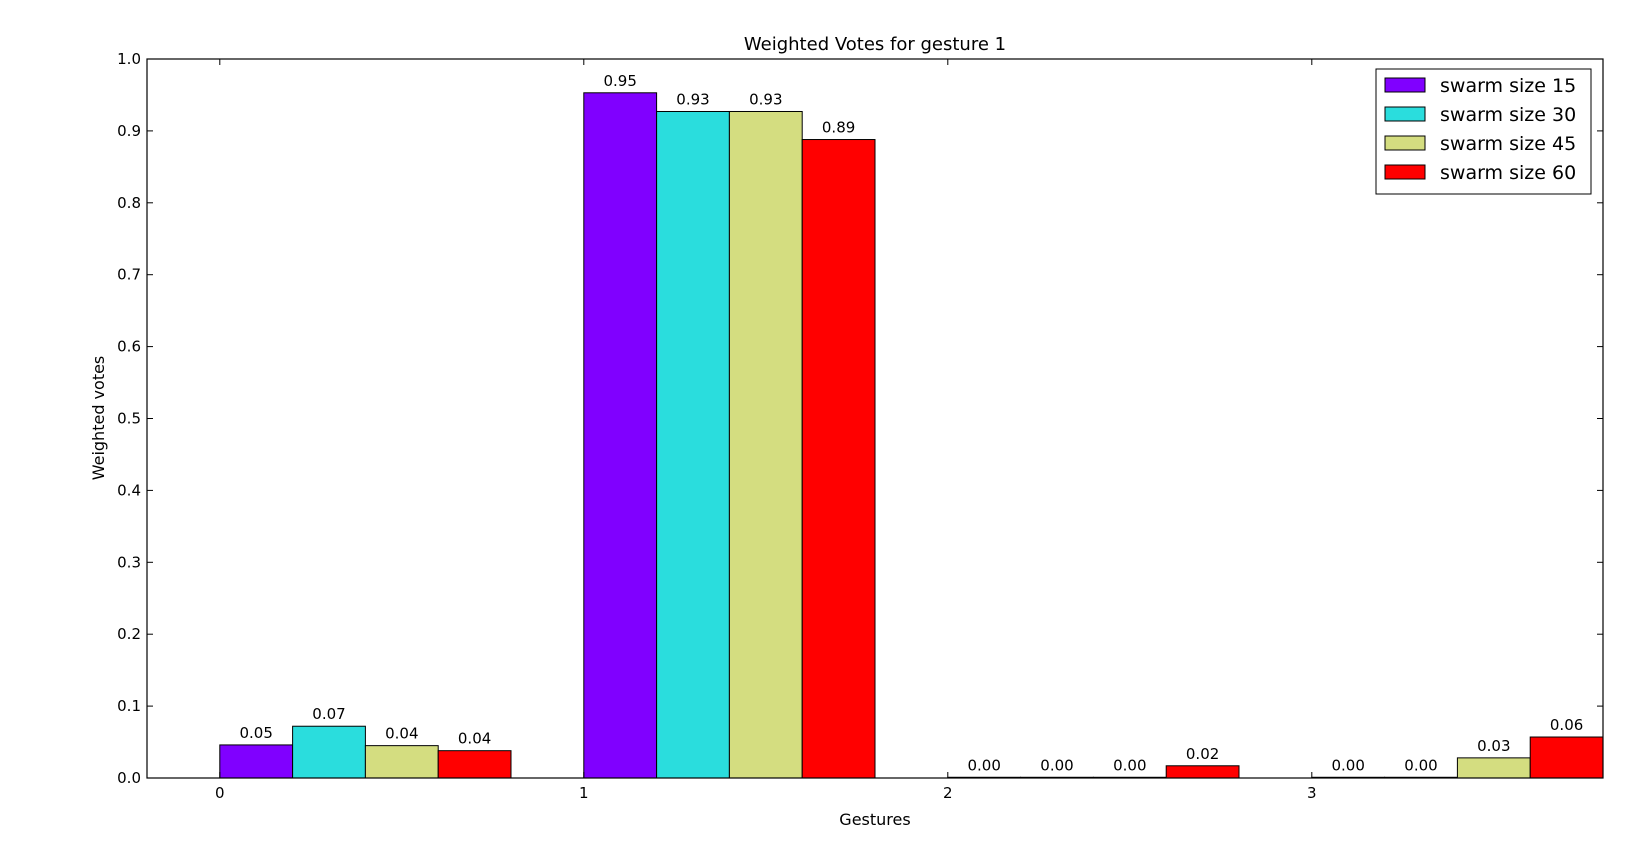  I want to click on bar-value-label: 0.89, so click(838, 128).